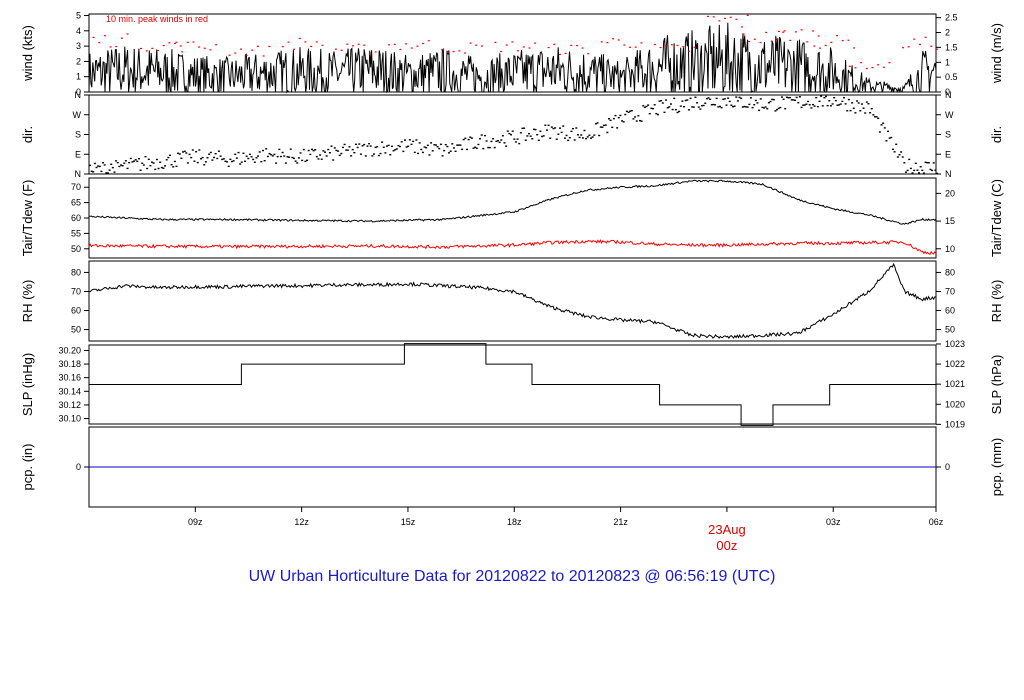 The image size is (1024, 700). Describe the element at coordinates (996, 467) in the screenshot. I see `y-axis-label-right: pcp. (mm)` at that location.